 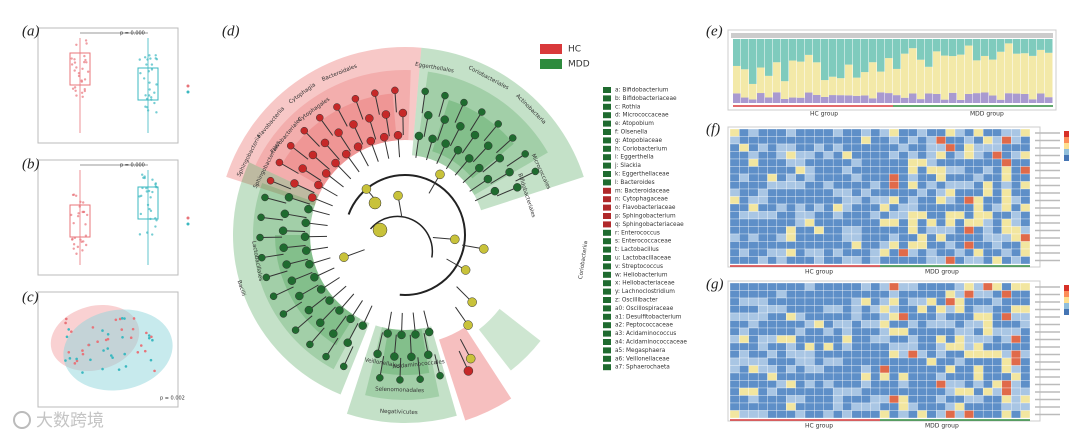 I want to click on group-label: HC group, so click(x=819, y=426).